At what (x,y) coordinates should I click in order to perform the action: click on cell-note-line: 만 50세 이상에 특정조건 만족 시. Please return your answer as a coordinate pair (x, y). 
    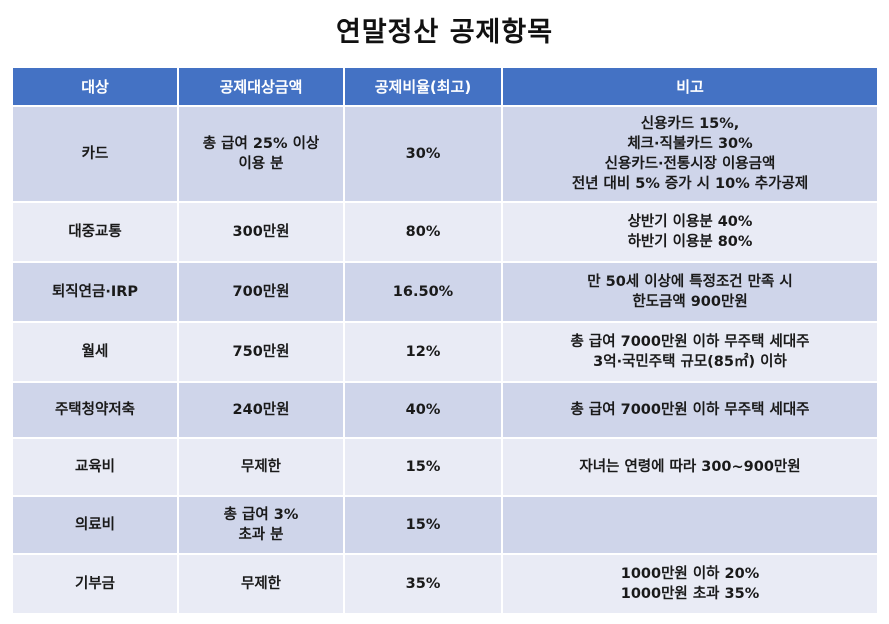
    Looking at the image, I should click on (690, 282).